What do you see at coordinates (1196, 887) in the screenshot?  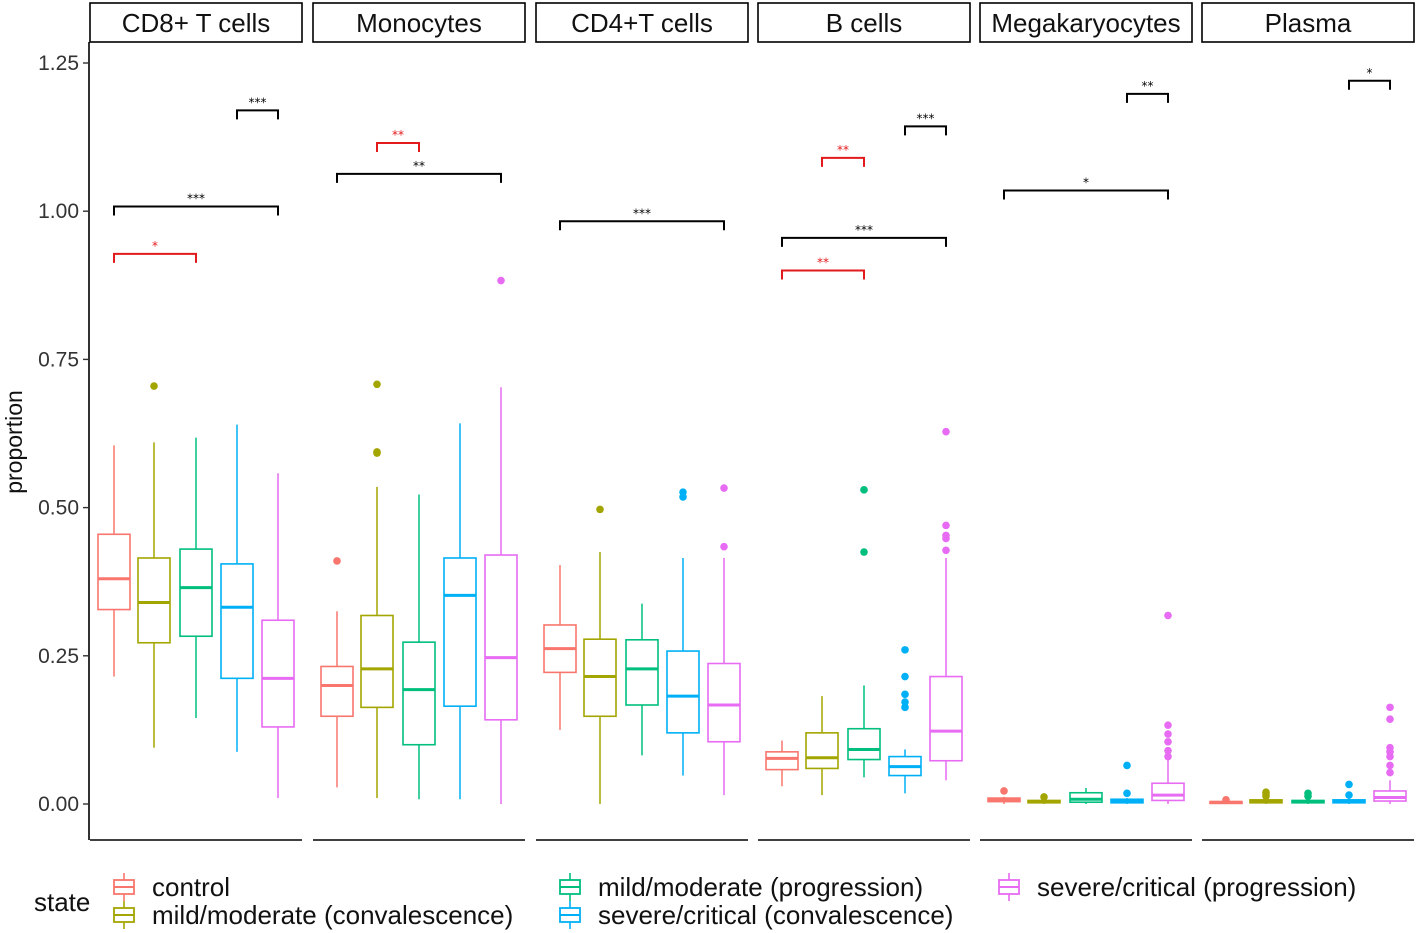 I see `legend-label: severe/critical (progression)` at bounding box center [1196, 887].